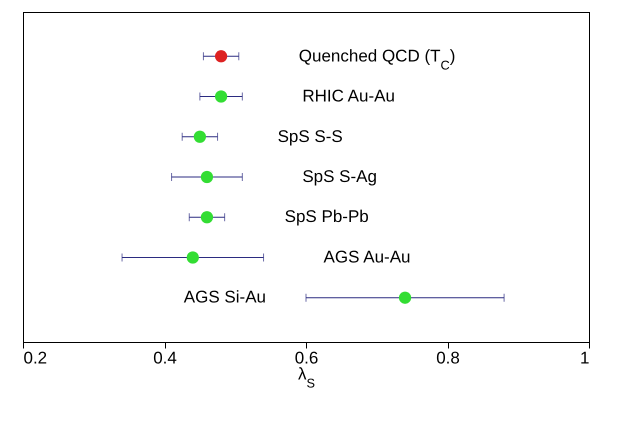  What do you see at coordinates (165, 358) in the screenshot?
I see `x-tick-label: 0.4` at bounding box center [165, 358].